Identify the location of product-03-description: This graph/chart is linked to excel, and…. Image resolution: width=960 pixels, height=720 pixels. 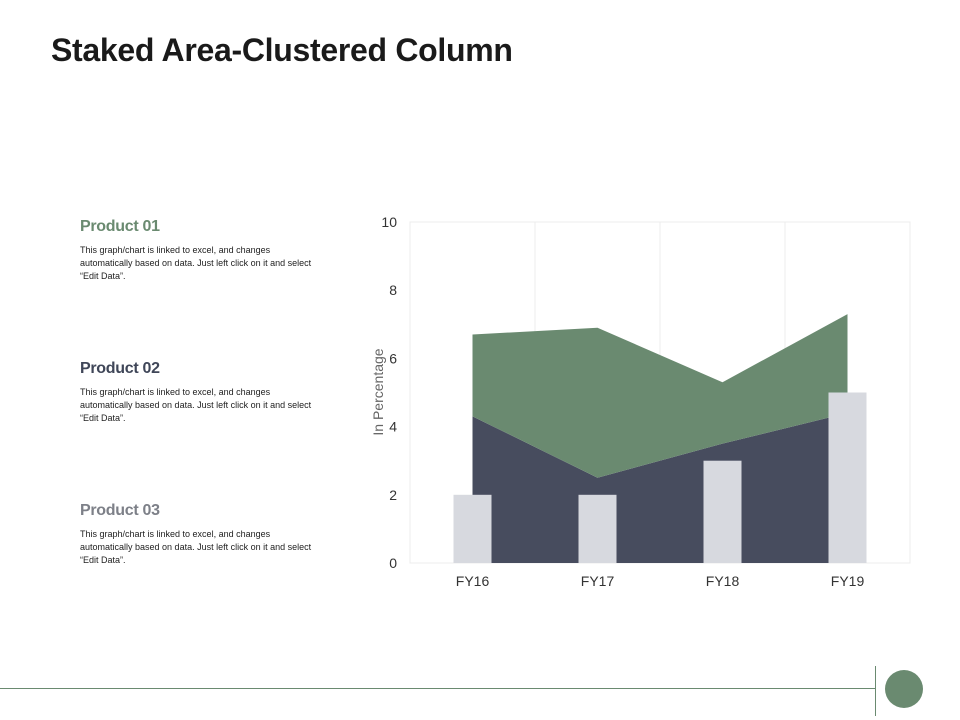
(196, 547).